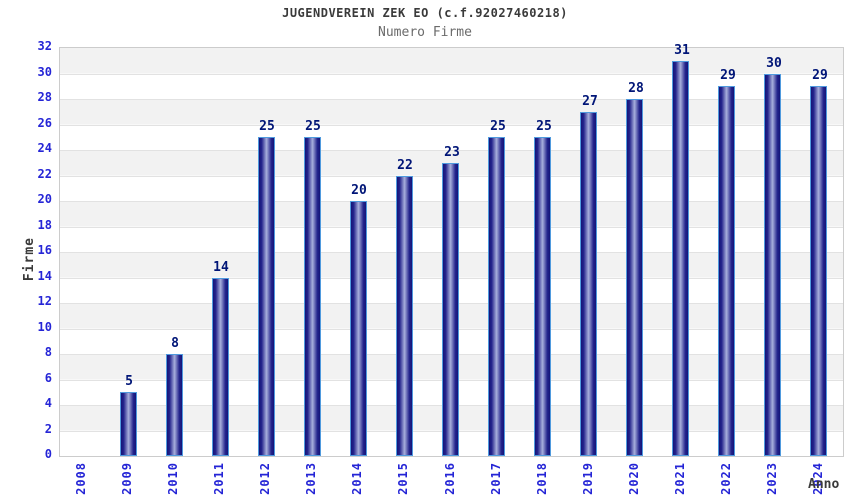 The image size is (850, 500). I want to click on bar-value-label: 31, so click(682, 50).